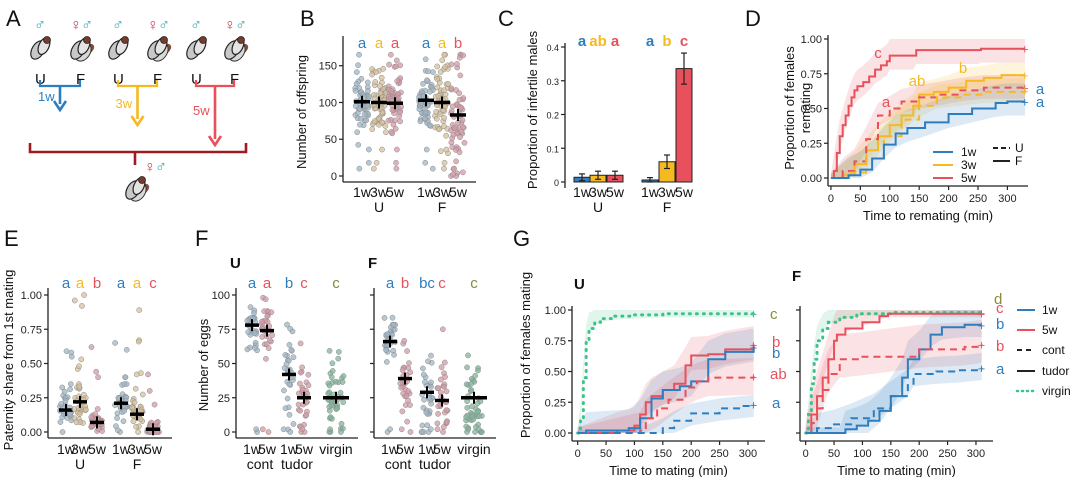  Describe the element at coordinates (331, 140) in the screenshot. I see `y-tick-label: 50` at that location.